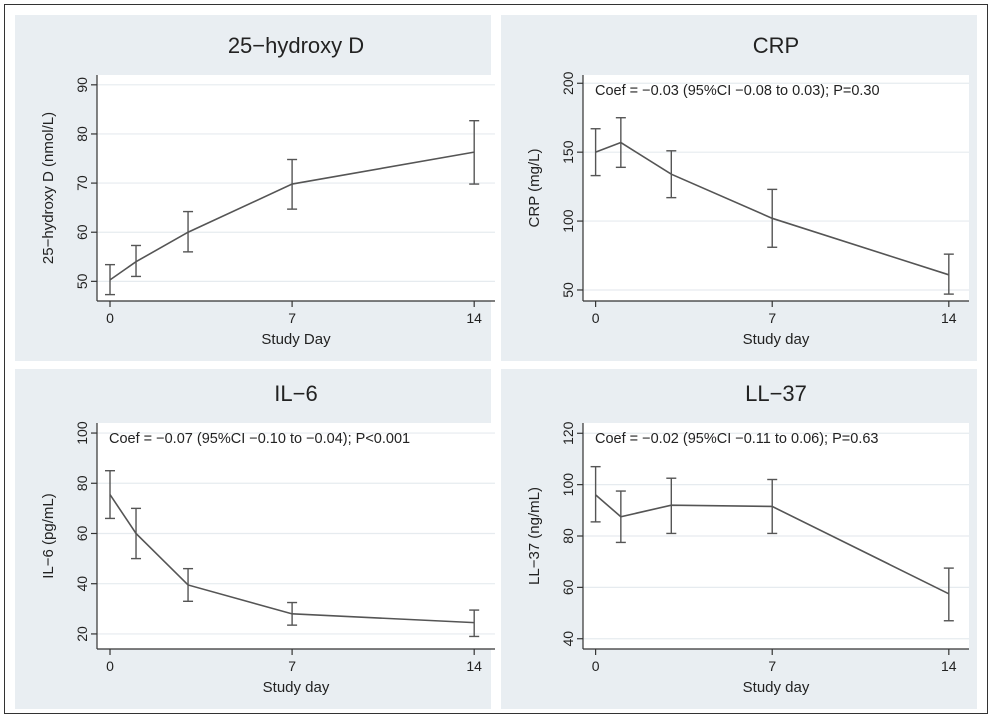 The image size is (992, 720). I want to click on panel-title: IL−6, so click(295, 393).